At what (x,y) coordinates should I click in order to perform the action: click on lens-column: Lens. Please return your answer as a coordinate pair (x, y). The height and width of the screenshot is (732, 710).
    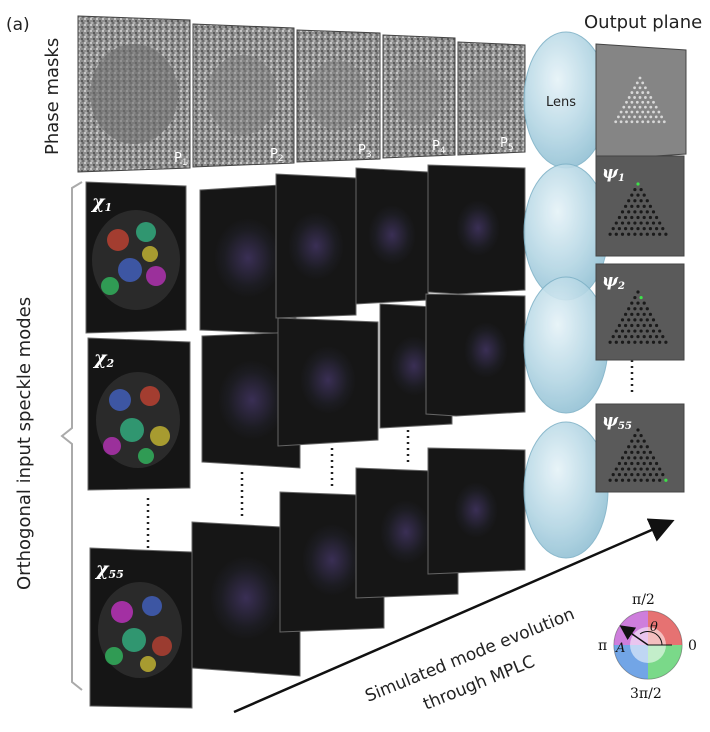
    Looking at the image, I should click on (566, 295).